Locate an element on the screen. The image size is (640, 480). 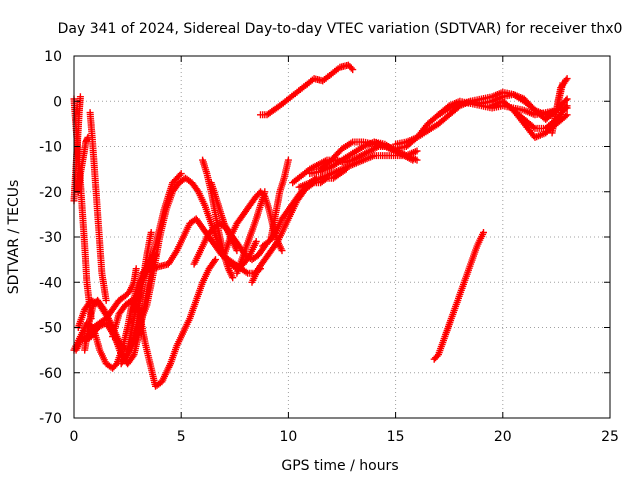
x-tick-label: 0 is located at coordinates (74, 437).